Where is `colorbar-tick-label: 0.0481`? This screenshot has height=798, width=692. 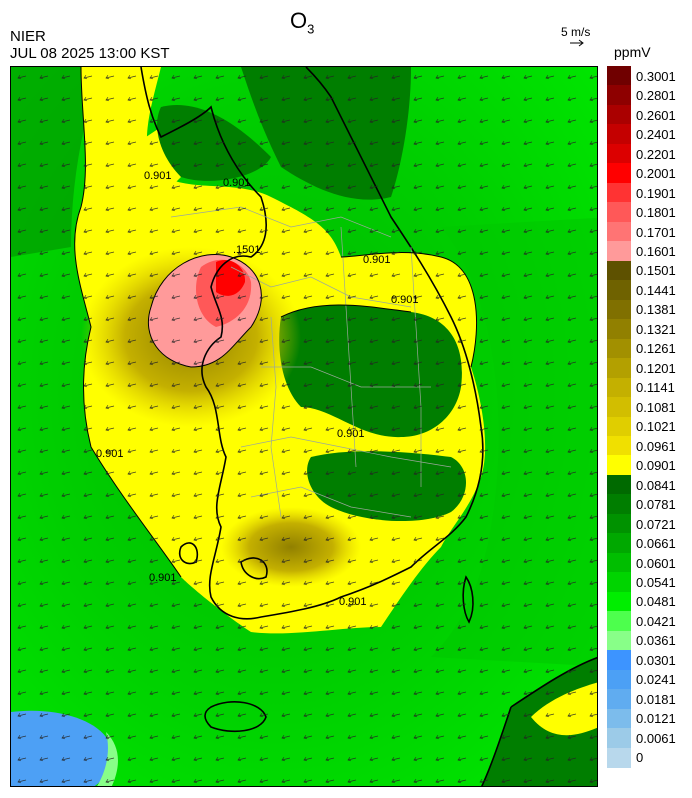 colorbar-tick-label: 0.0481 is located at coordinates (656, 602).